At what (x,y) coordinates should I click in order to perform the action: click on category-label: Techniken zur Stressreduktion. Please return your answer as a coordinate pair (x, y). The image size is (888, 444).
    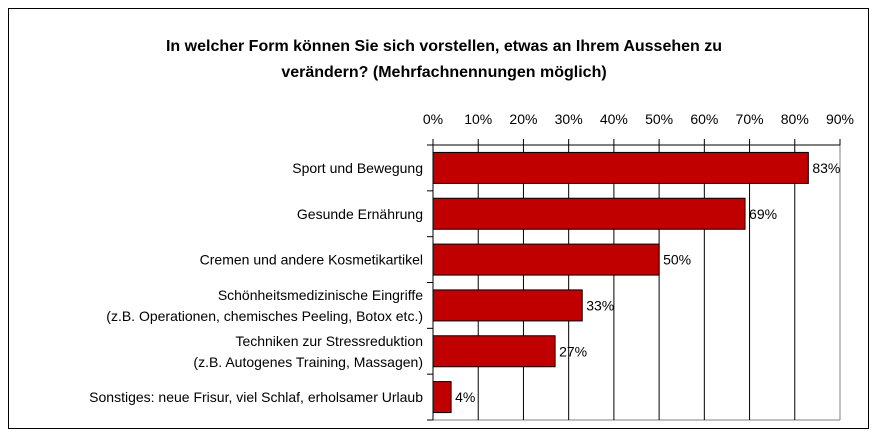
    Looking at the image, I should click on (329, 341).